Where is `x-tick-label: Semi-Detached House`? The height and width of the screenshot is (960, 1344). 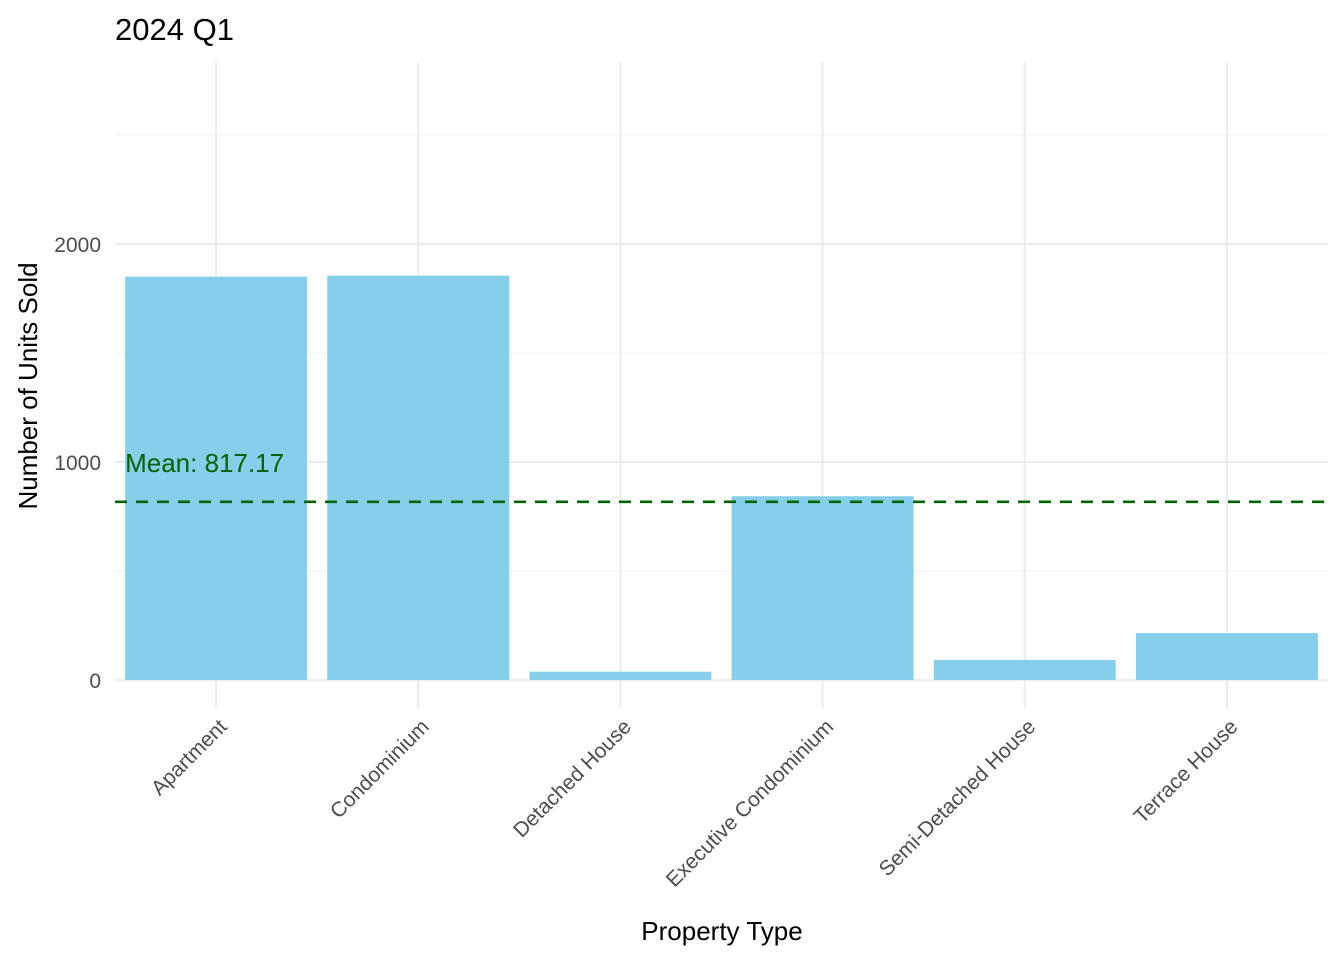 x-tick-label: Semi-Detached House is located at coordinates (958, 798).